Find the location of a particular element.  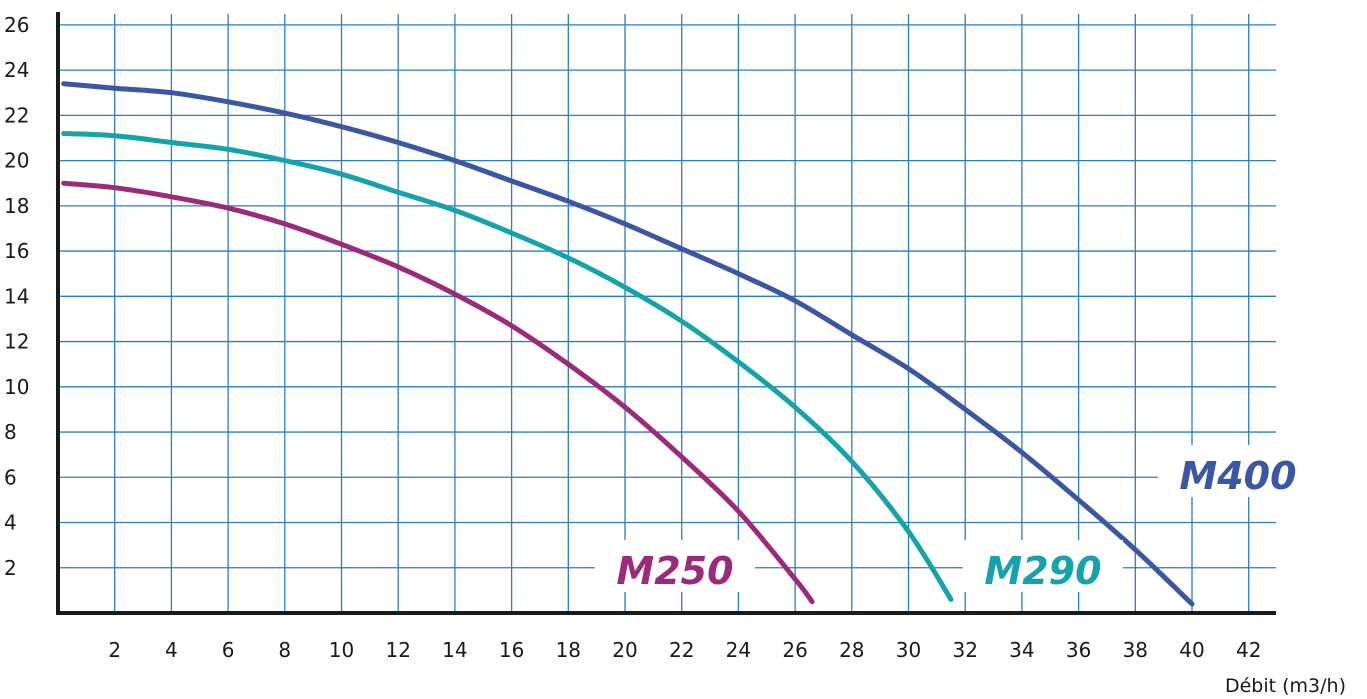

x-tick-label: 4 is located at coordinates (171, 650).